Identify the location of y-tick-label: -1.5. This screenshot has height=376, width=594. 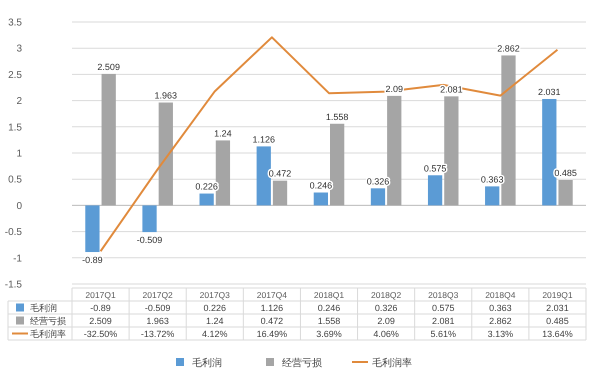
(13, 285).